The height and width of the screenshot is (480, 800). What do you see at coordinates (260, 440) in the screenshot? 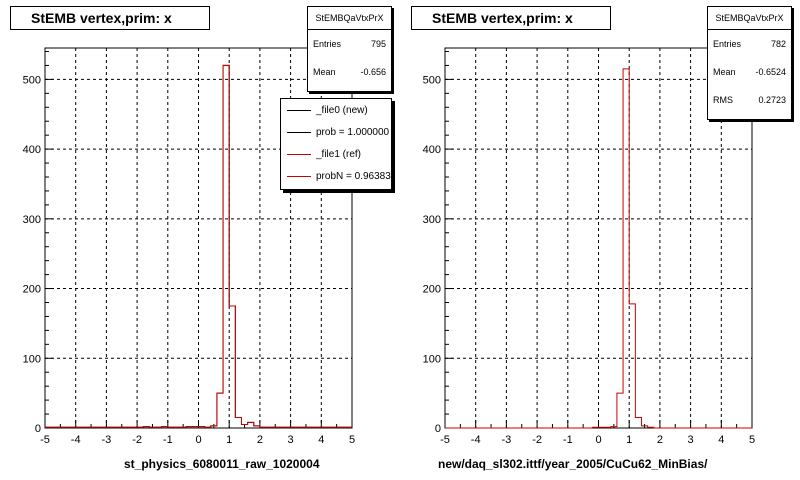
I see `left-x-tick-label: 2` at bounding box center [260, 440].